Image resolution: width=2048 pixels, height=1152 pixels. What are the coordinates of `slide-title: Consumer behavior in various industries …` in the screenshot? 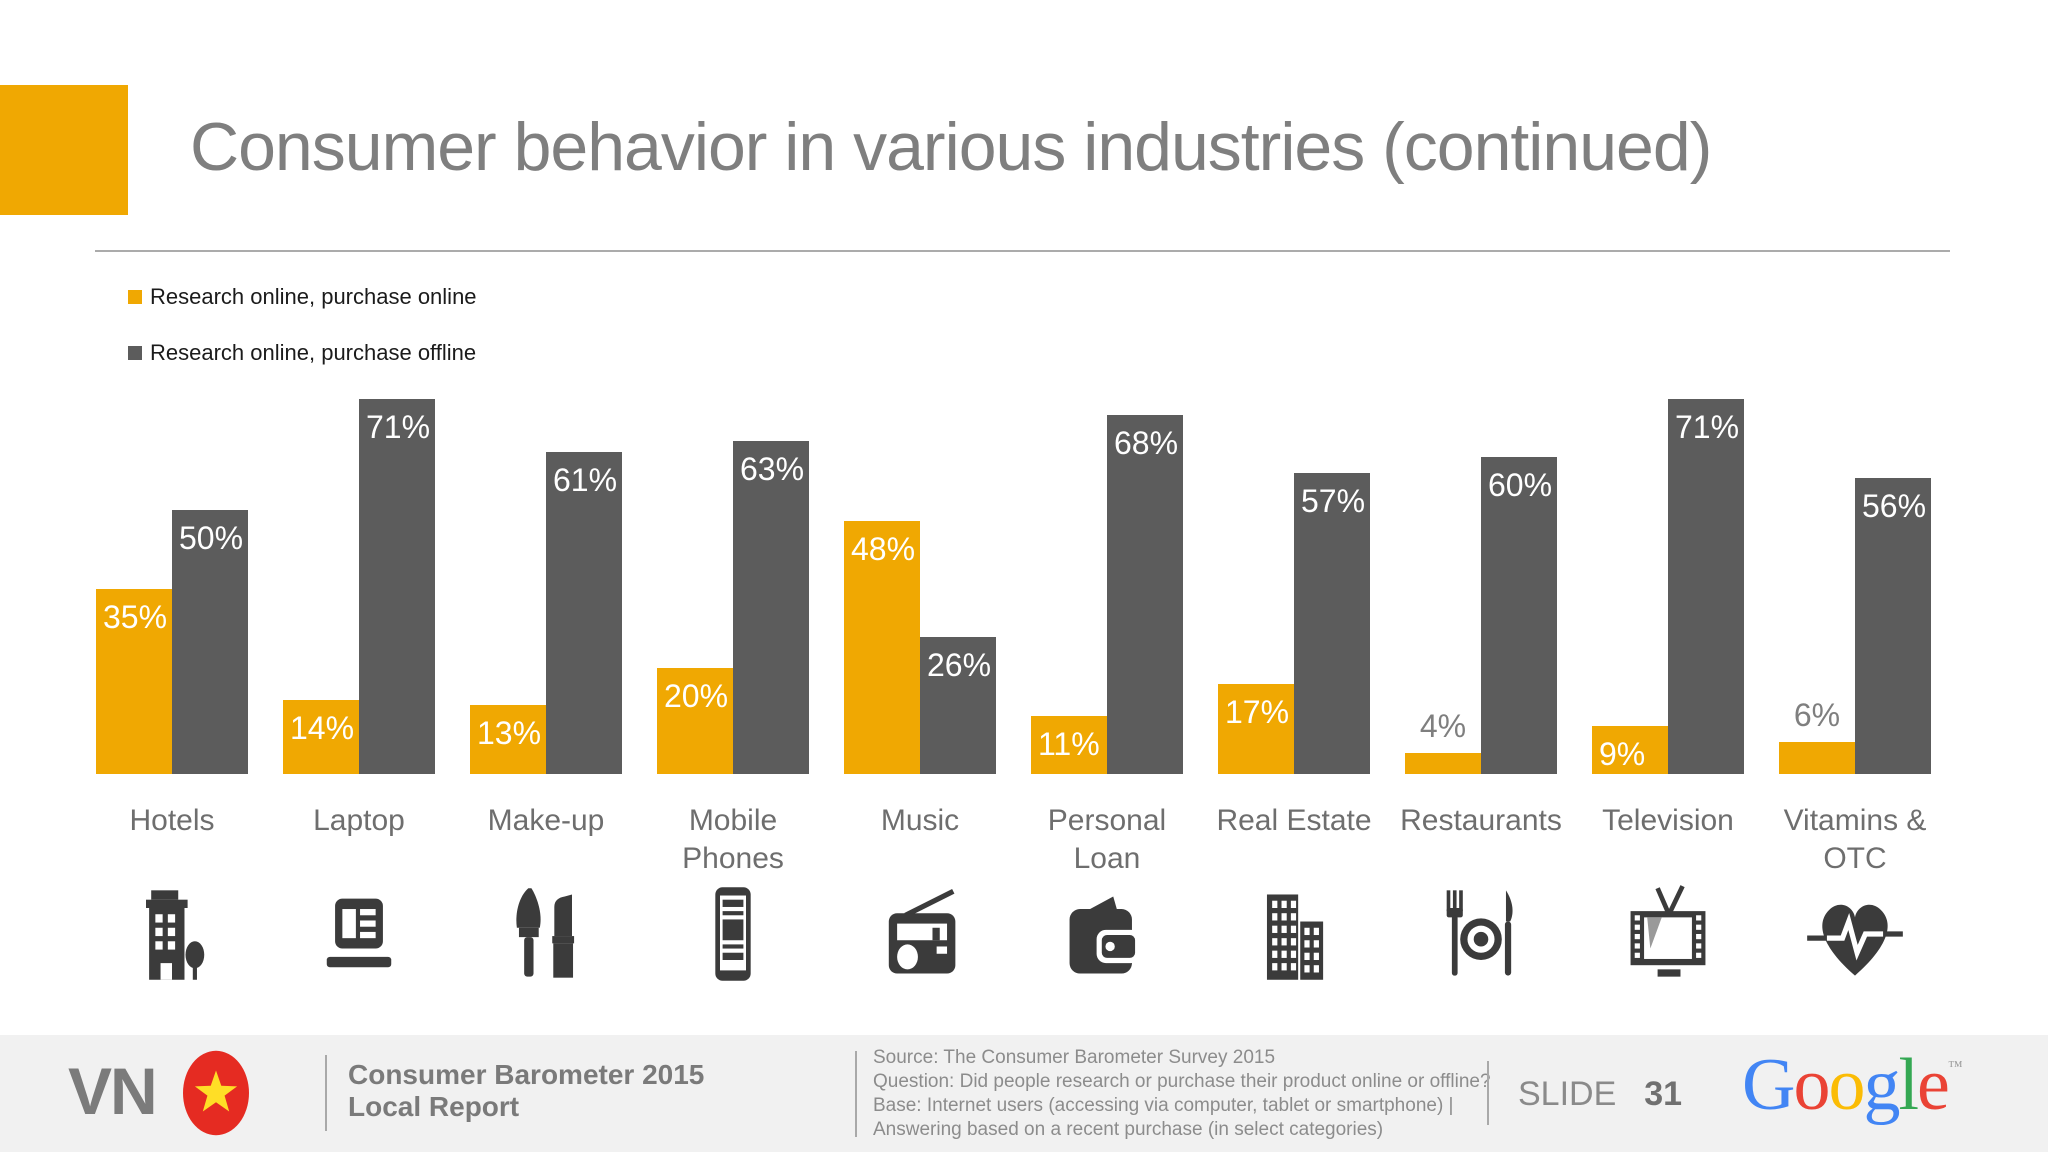 It's located at (951, 147).